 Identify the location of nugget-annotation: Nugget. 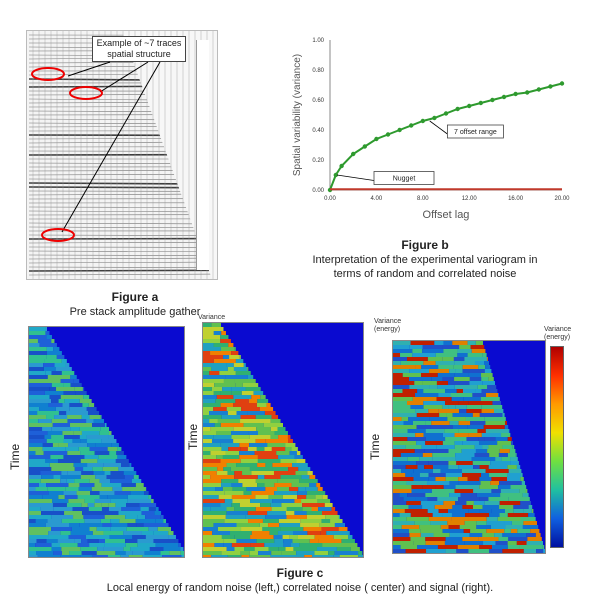
(404, 179).